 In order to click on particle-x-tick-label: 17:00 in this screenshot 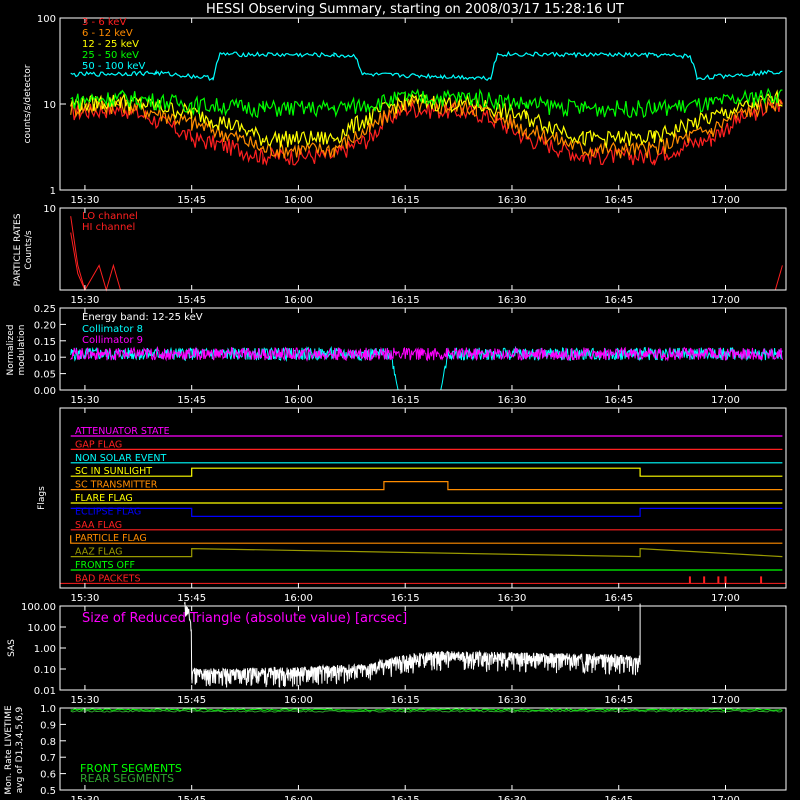, I will do `click(725, 300)`.